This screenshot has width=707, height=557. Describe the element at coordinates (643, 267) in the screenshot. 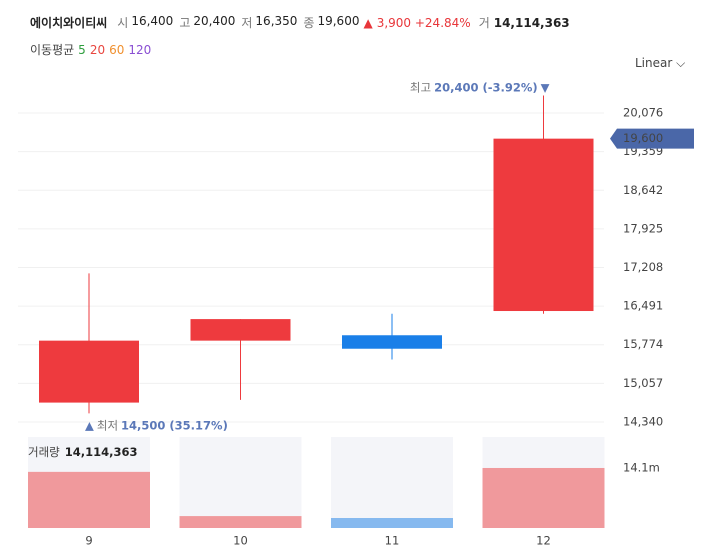

I see `y-tick-label: 17,208` at that location.